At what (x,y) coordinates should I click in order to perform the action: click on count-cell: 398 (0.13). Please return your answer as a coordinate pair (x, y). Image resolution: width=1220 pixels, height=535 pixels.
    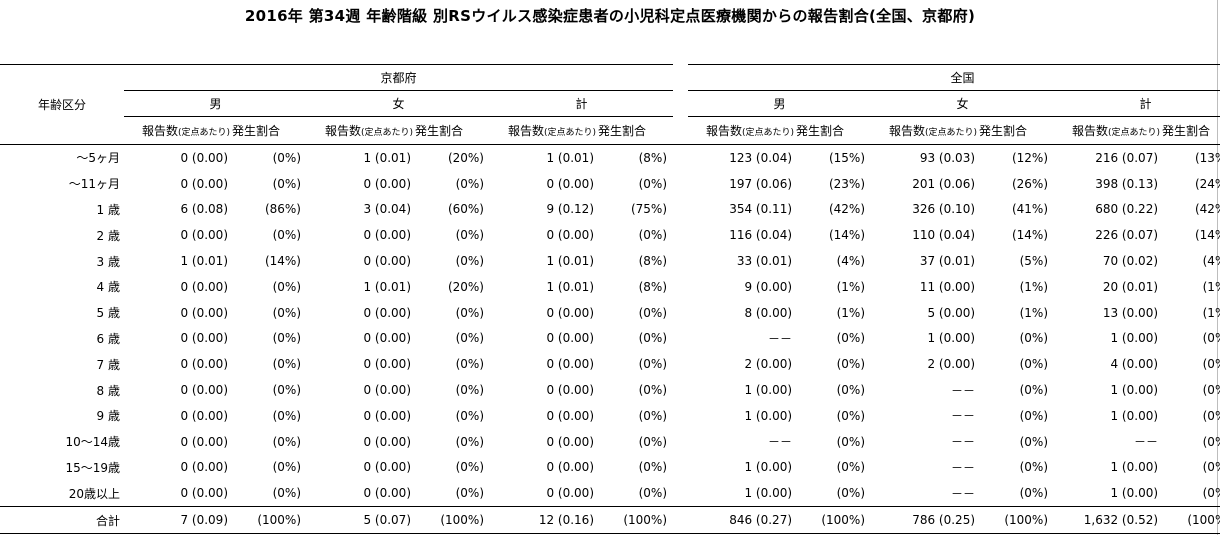
    Looking at the image, I should click on (1127, 183).